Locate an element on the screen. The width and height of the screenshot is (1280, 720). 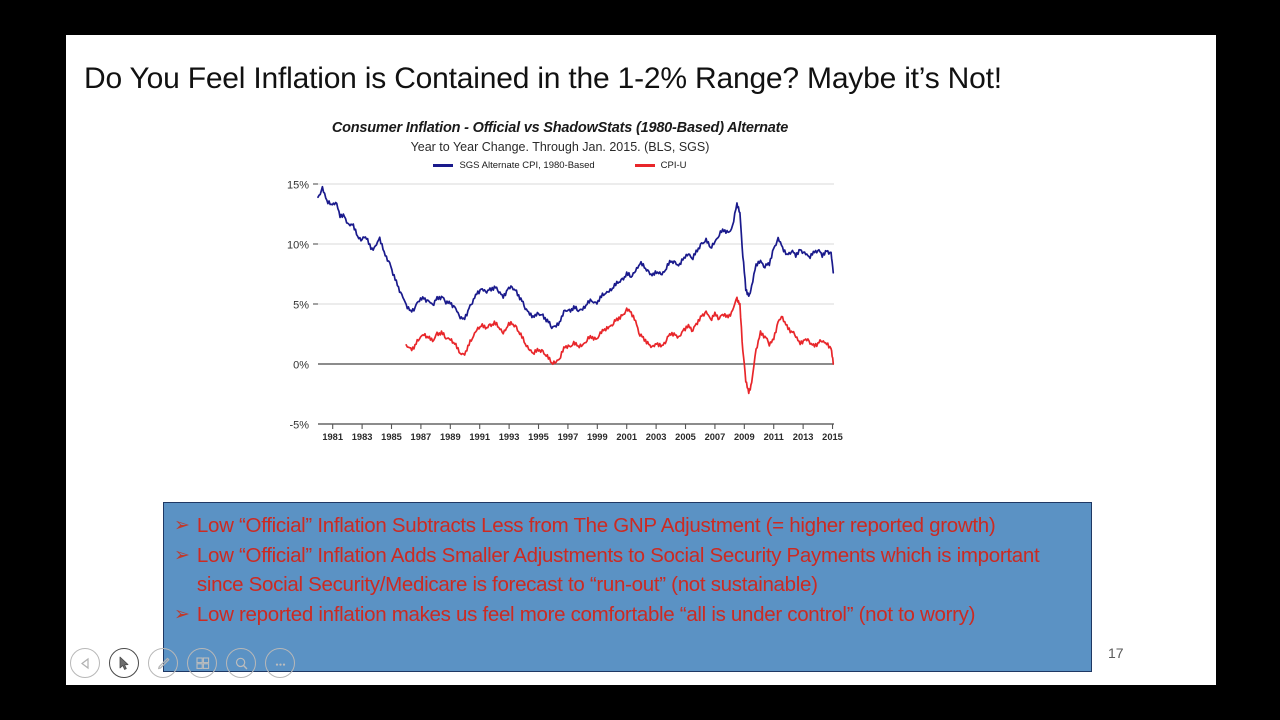
cursor-arrow-icon is located at coordinates (124, 663).